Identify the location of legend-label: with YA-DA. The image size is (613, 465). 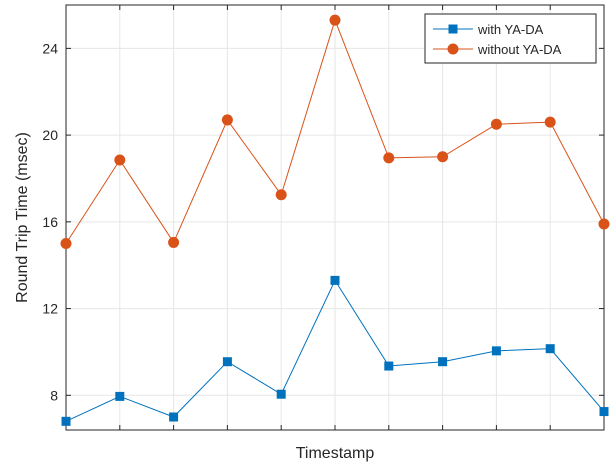
(510, 29).